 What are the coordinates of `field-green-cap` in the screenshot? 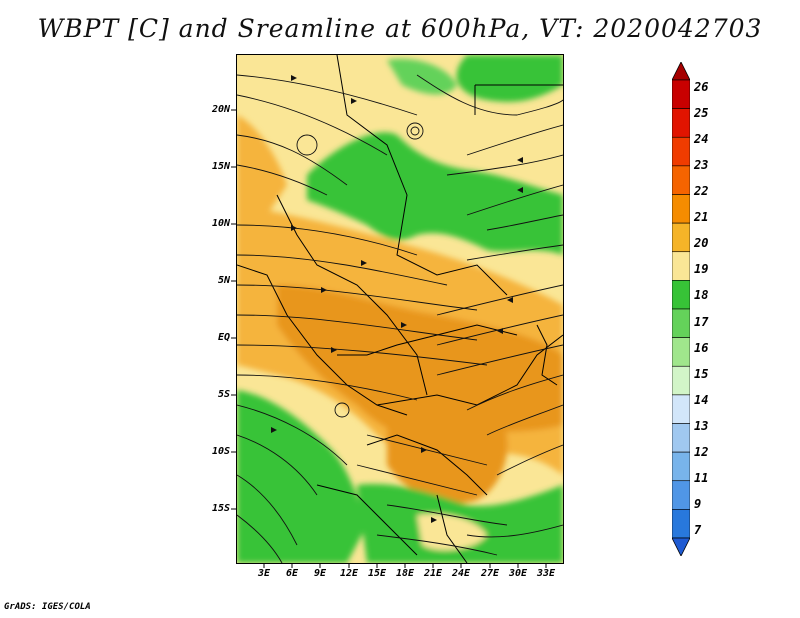 It's located at (422, 76).